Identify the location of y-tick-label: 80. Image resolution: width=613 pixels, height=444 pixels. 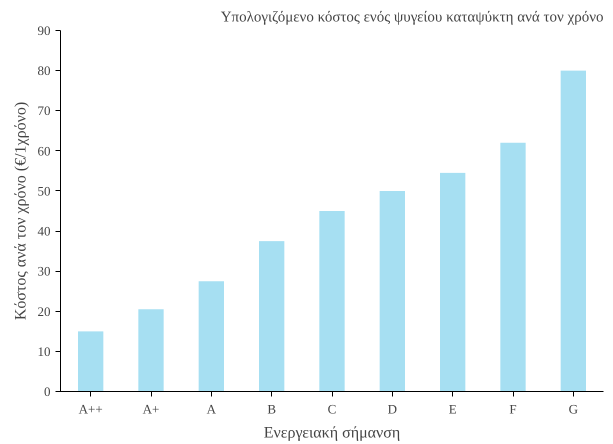
(44, 70).